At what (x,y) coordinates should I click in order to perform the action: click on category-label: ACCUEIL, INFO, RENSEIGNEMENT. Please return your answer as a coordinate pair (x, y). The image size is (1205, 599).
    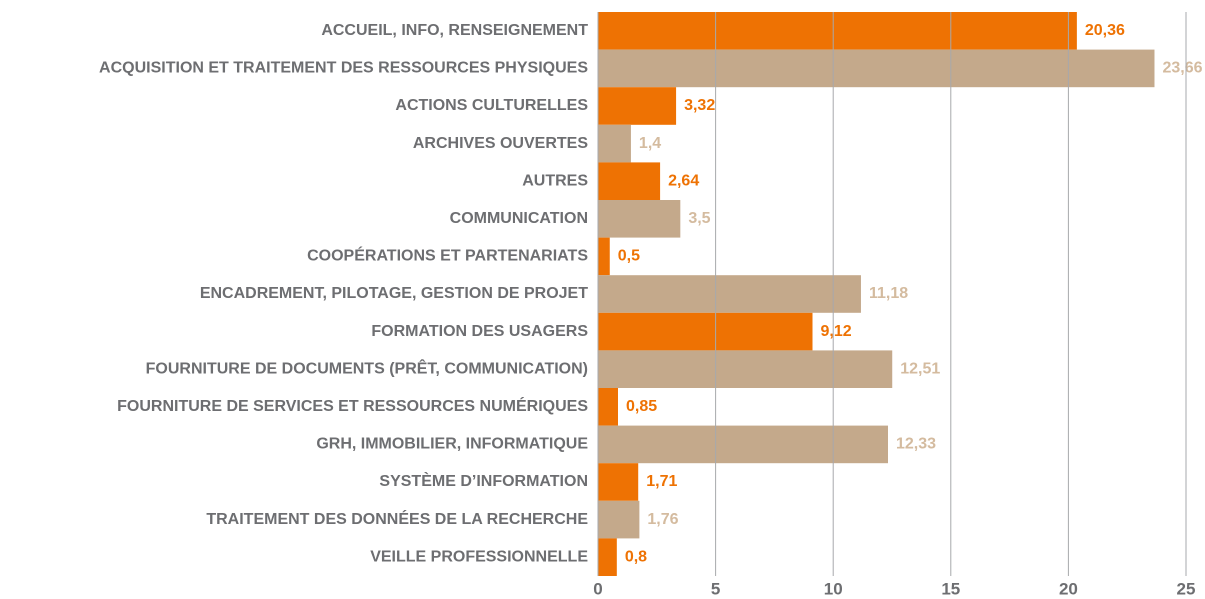
    Looking at the image, I should click on (454, 30).